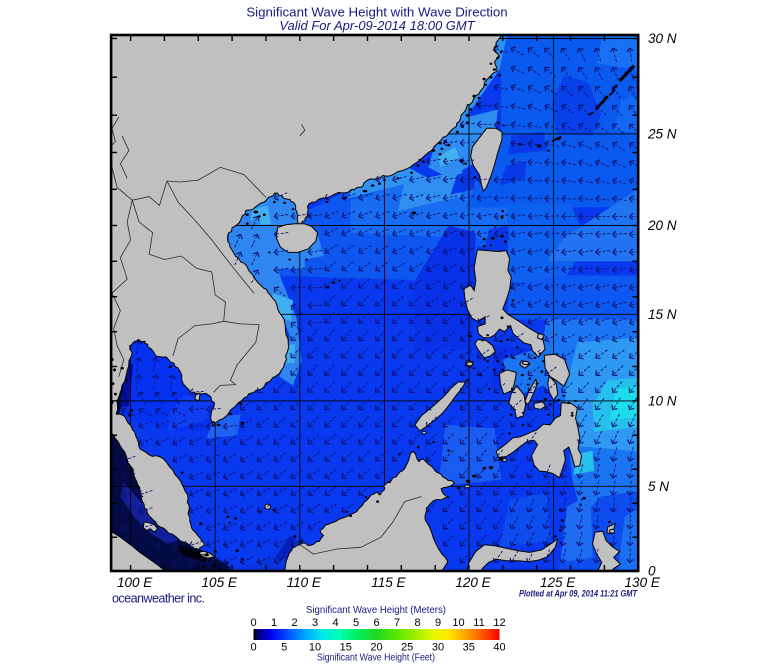  Describe the element at coordinates (643, 582) in the screenshot. I see `svg-text: 130 E` at that location.